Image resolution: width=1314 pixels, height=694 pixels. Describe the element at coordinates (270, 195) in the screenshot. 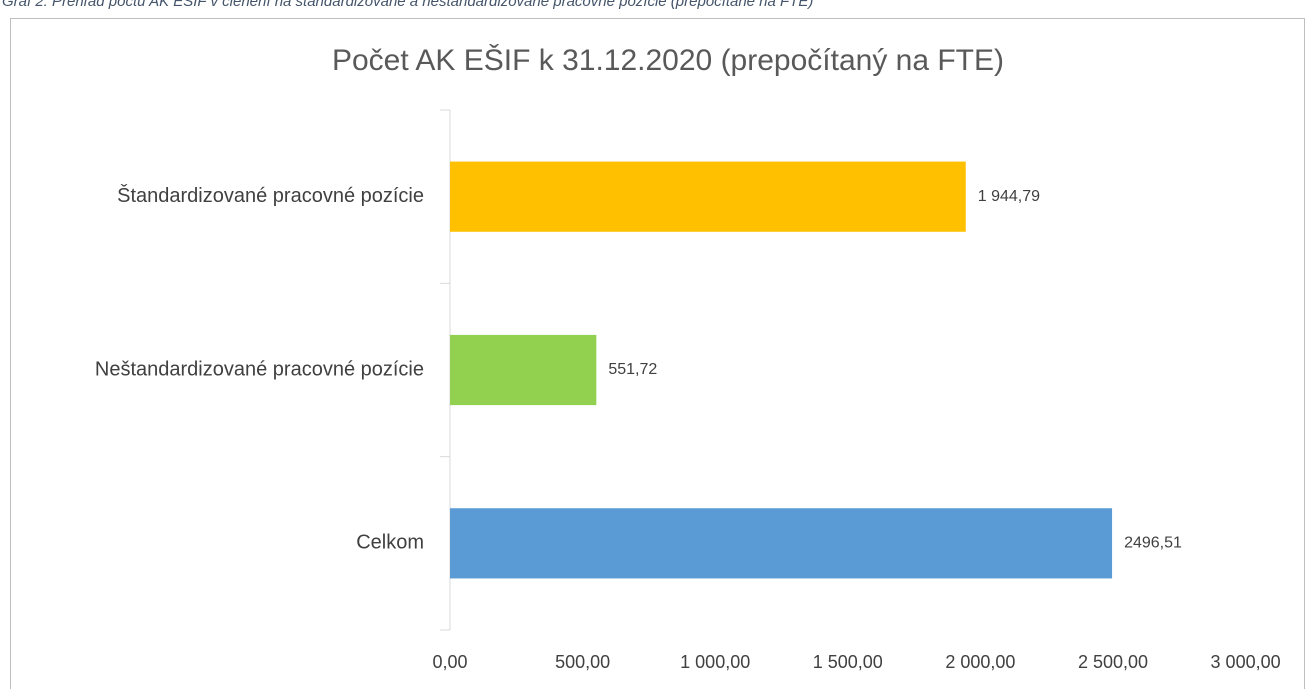

I see `y-tick-label: Štandardizované pracovné pozície` at that location.